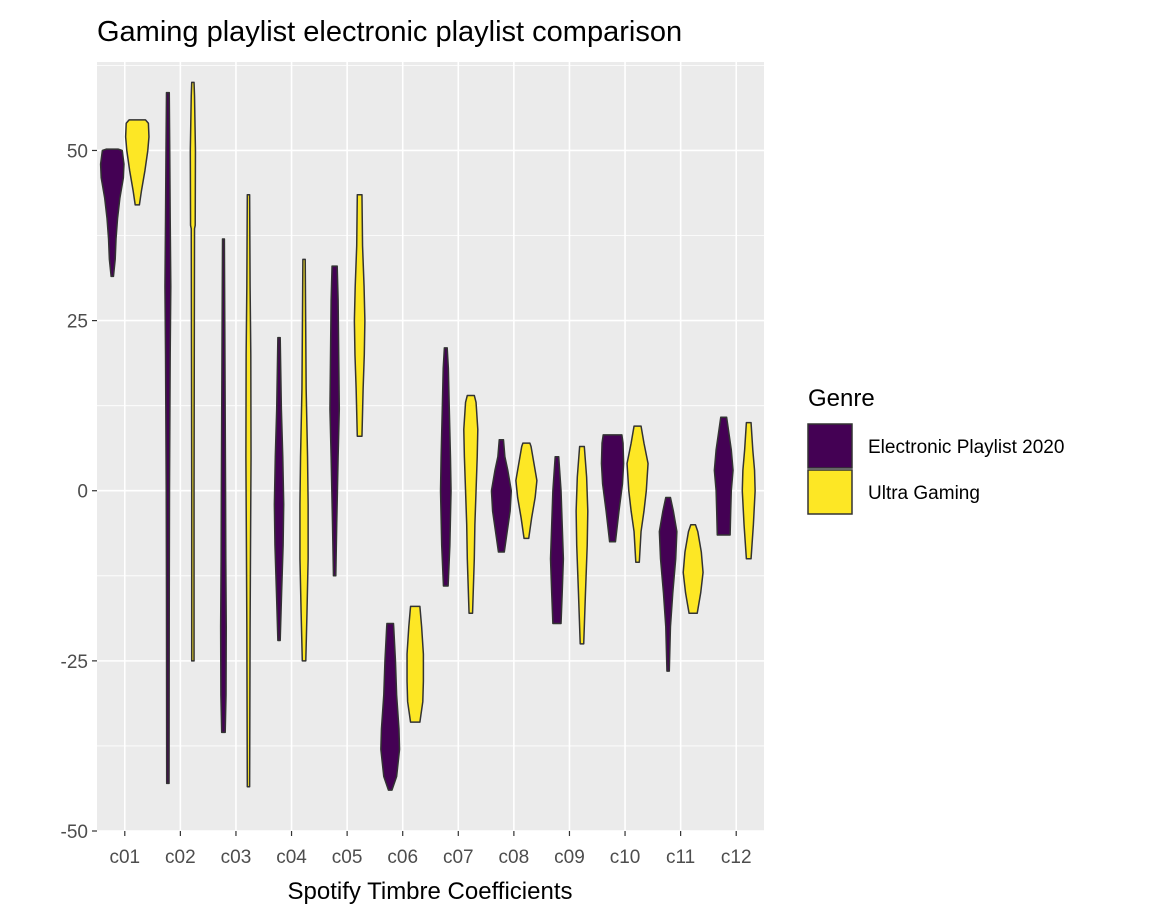  Describe the element at coordinates (279, 489) in the screenshot. I see `violin-c04-electronic-playlist-2020` at that location.